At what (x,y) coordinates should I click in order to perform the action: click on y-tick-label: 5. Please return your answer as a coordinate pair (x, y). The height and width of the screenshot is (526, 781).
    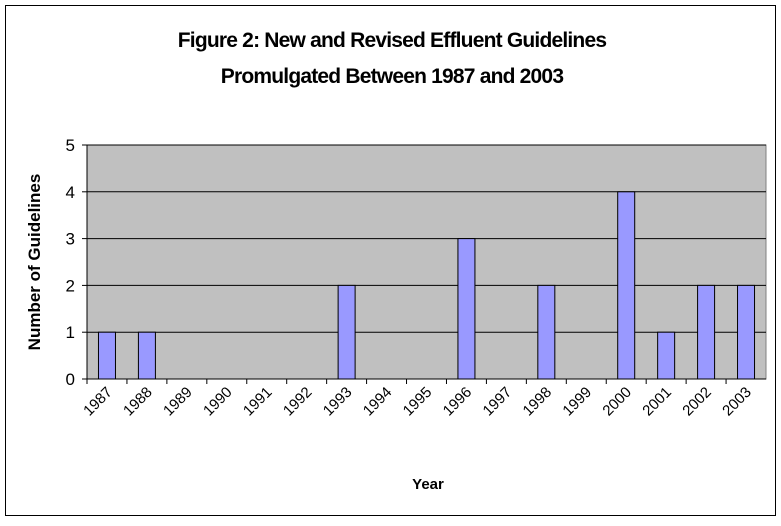
    Looking at the image, I should click on (70, 145).